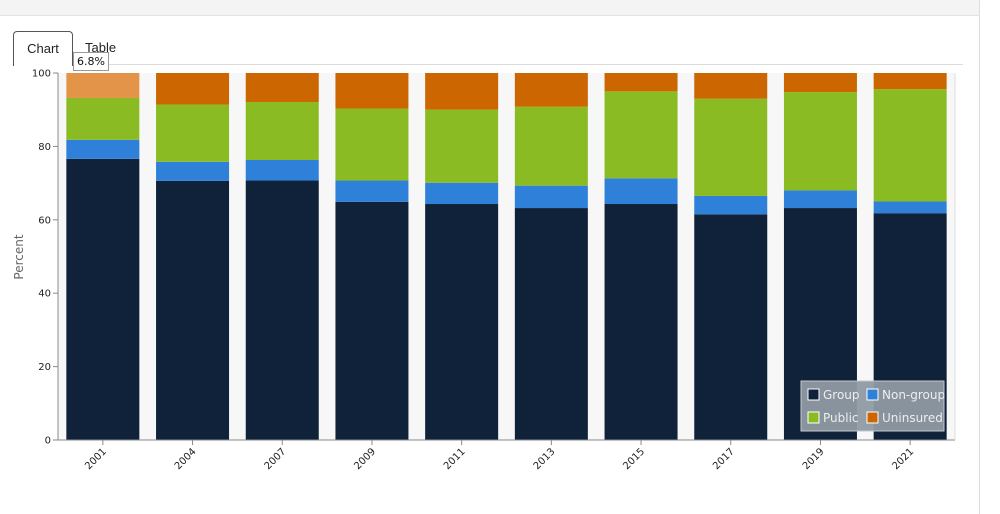  Describe the element at coordinates (841, 395) in the screenshot. I see `legend-label-group: Group` at that location.